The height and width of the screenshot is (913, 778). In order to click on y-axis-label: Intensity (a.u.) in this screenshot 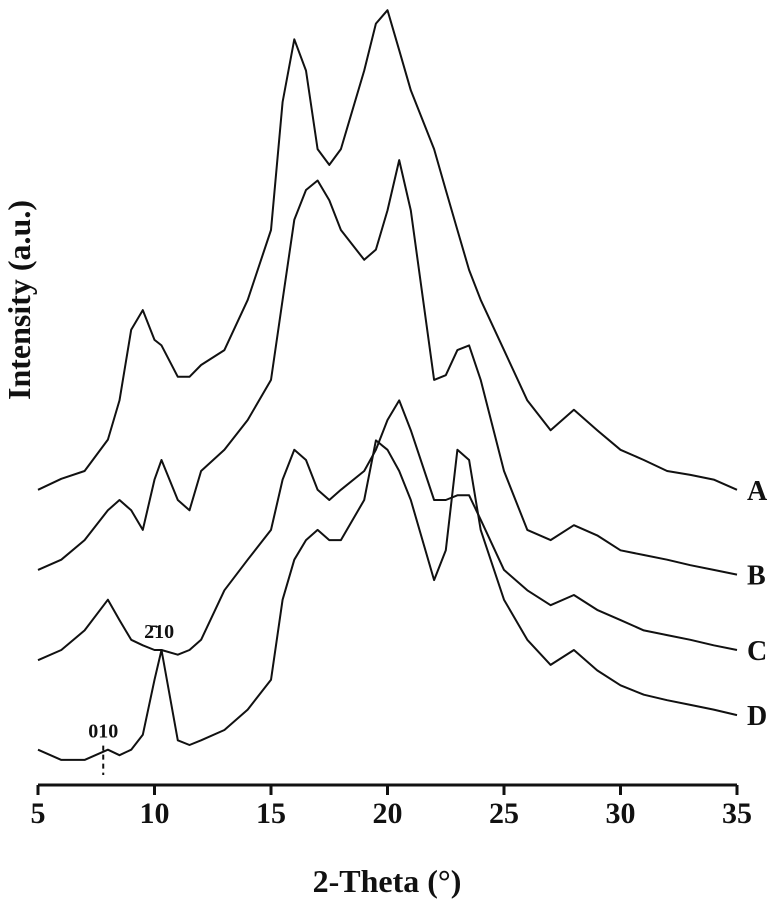, I will do `click(19, 300)`.